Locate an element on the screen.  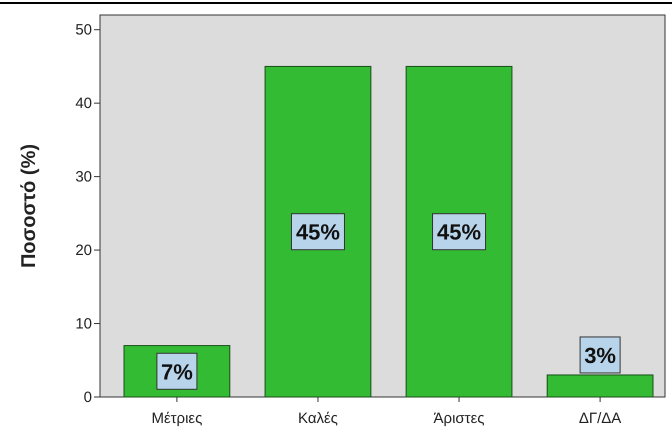
y-tick-label: 10 is located at coordinates (83, 324).